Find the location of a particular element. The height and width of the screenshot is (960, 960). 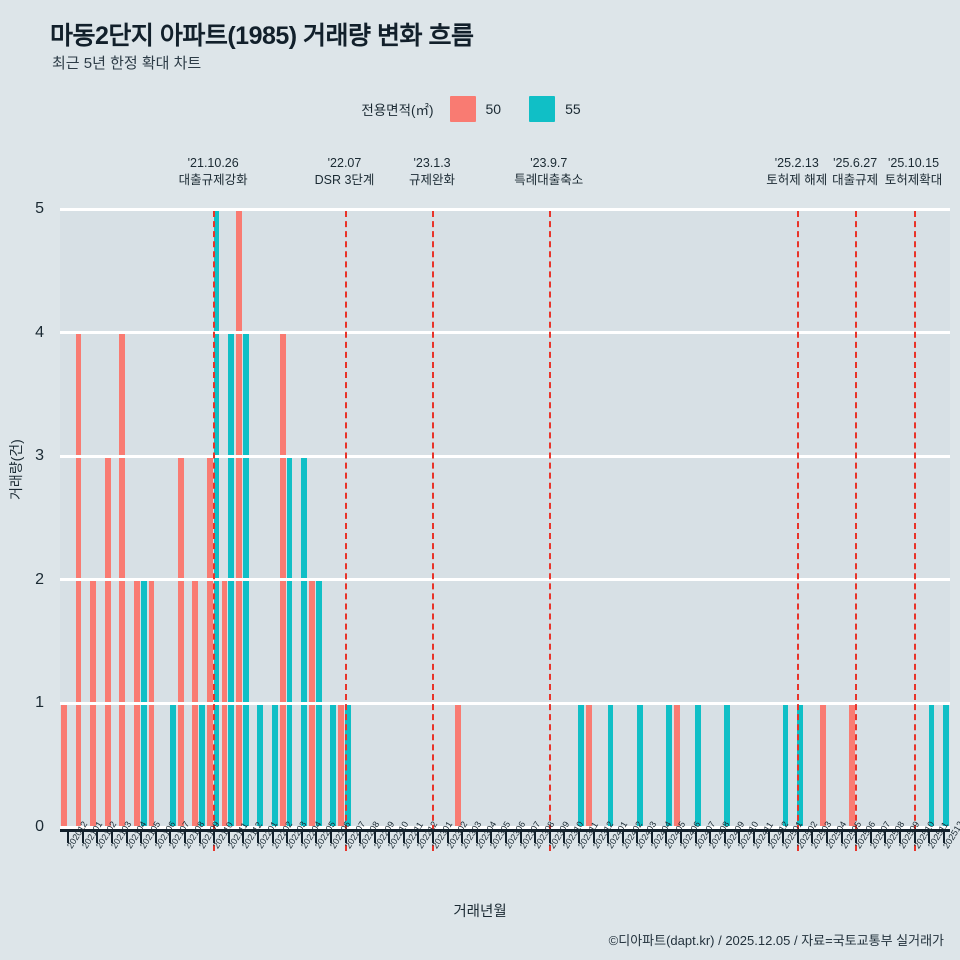

y-tick-label: 4 is located at coordinates (39, 332).